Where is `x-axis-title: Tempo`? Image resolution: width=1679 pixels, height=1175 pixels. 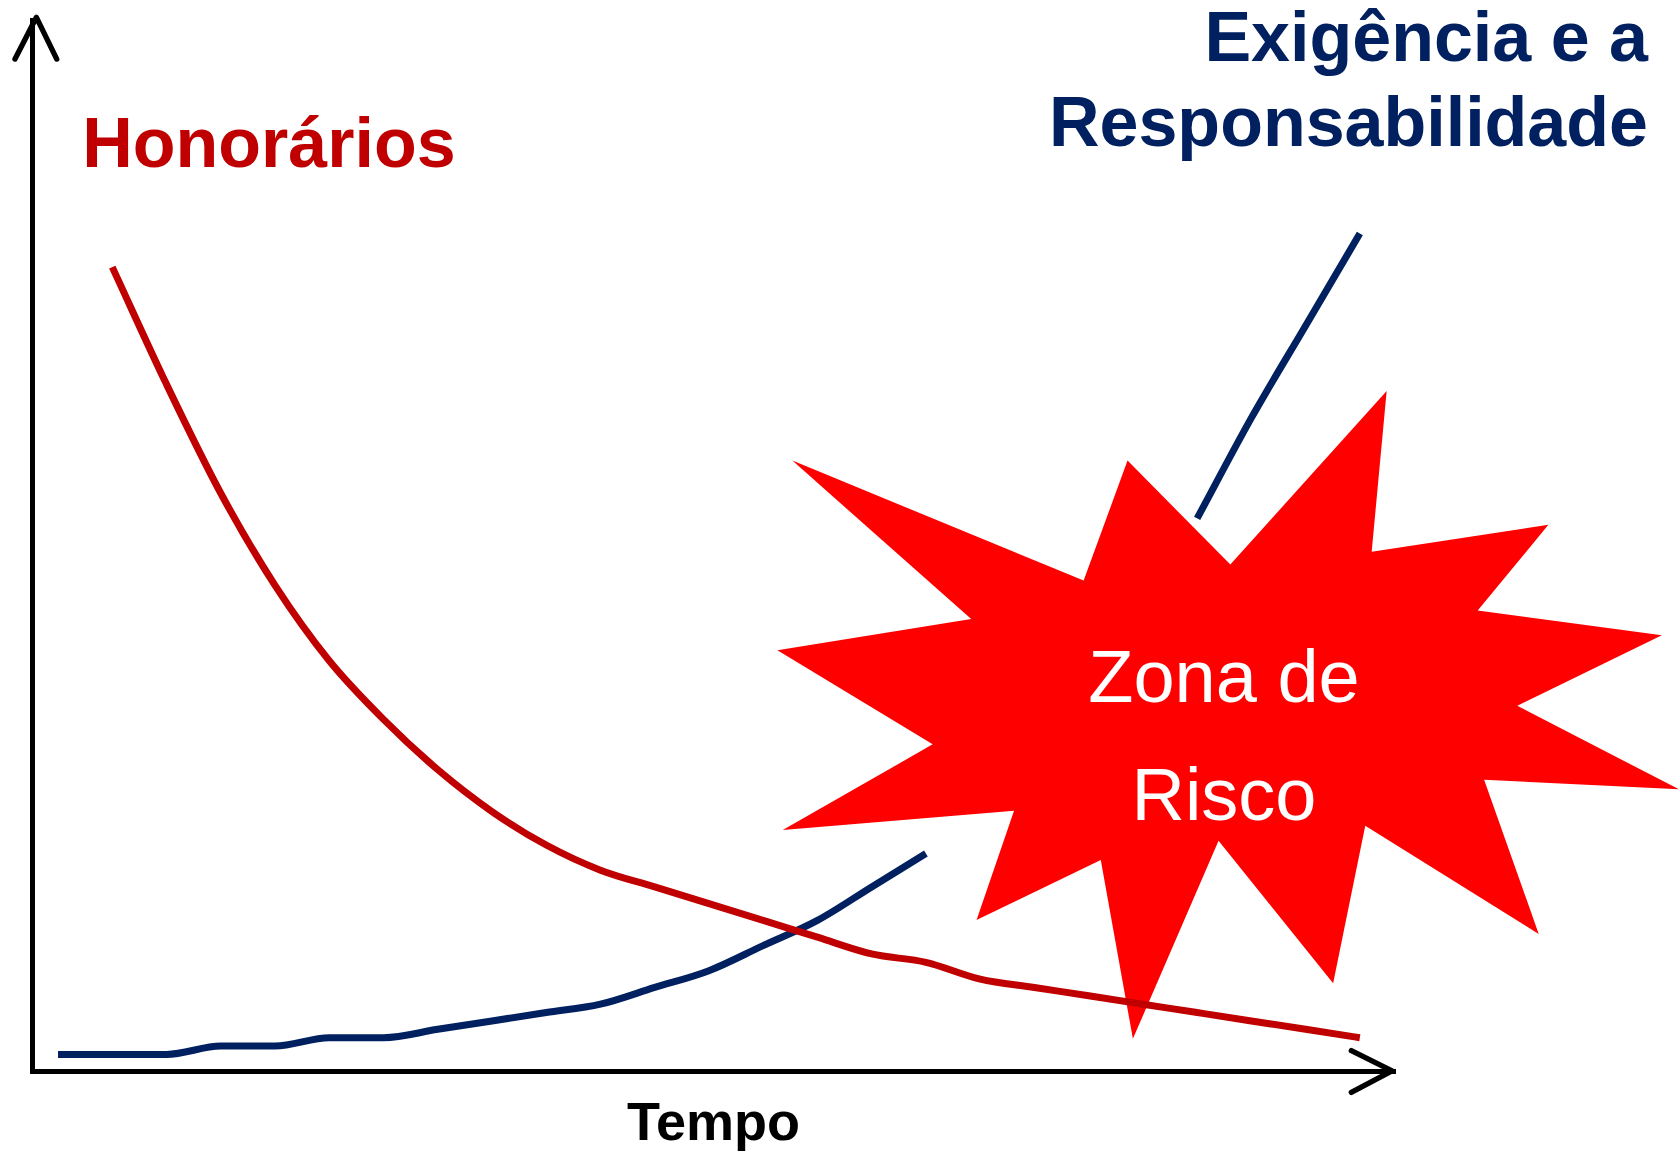 x-axis-title: Tempo is located at coordinates (713, 1121).